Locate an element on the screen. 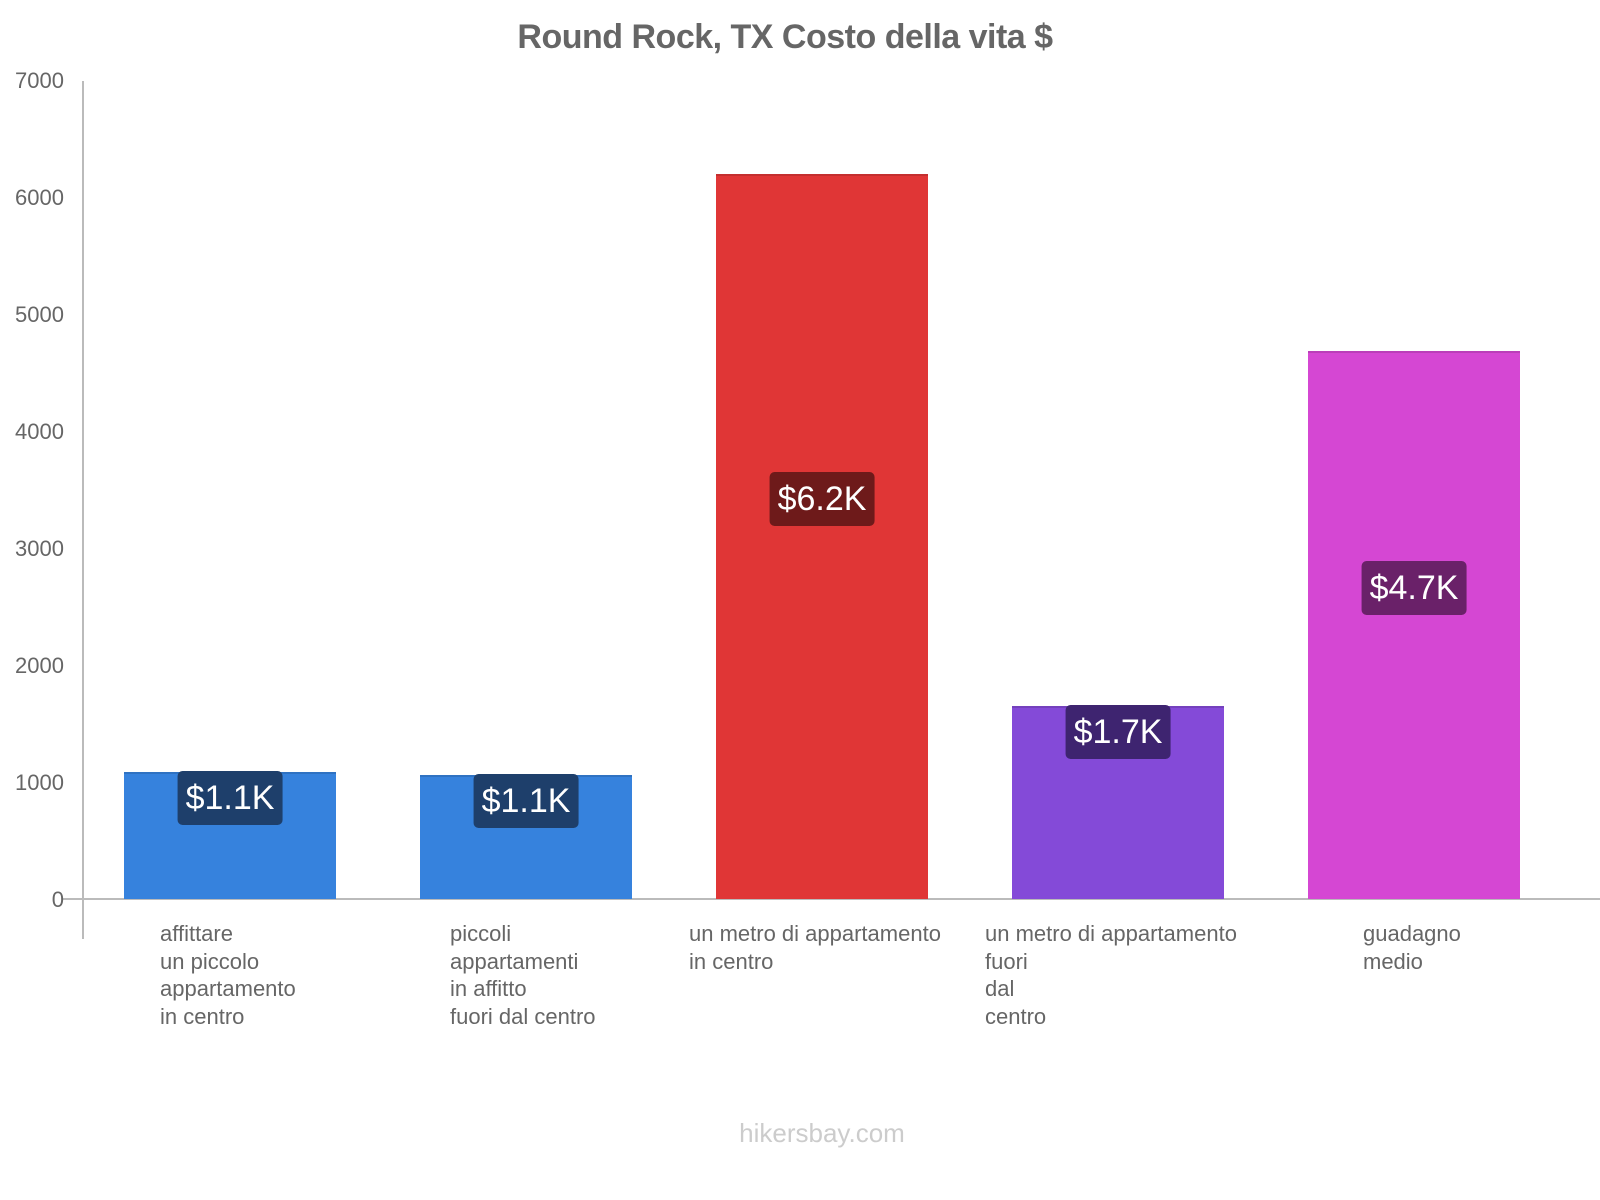  bar-average-salary is located at coordinates (1414, 624).